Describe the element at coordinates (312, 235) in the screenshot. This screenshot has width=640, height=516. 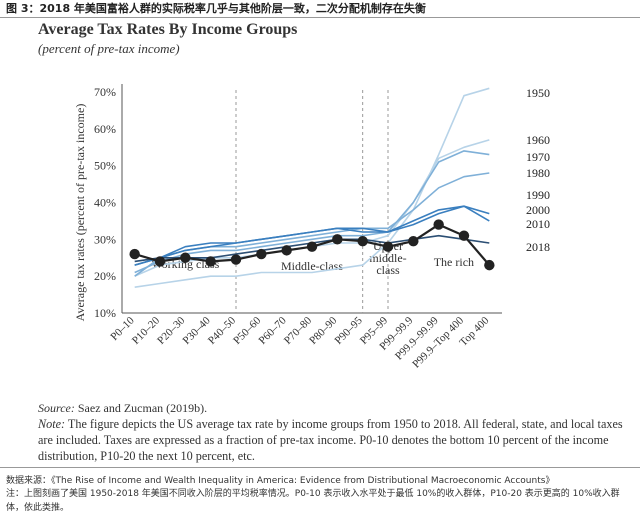
I see `series-line-2000` at that location.